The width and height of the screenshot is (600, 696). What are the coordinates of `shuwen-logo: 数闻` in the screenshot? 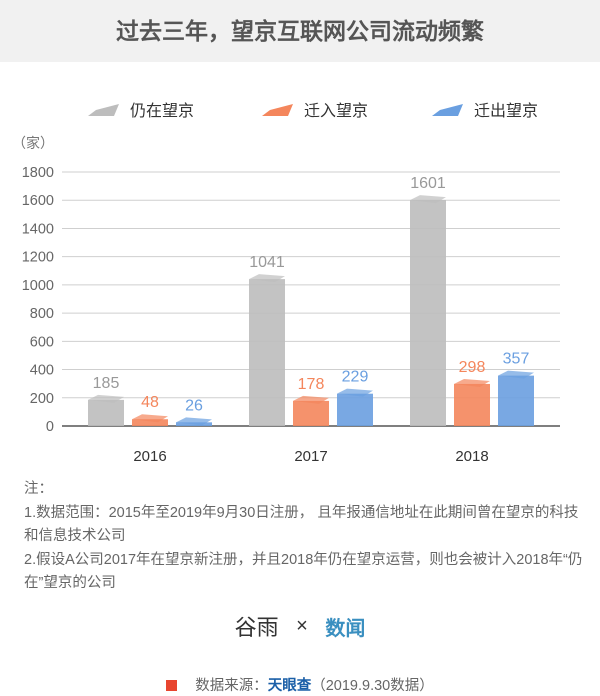 It's located at (345, 628).